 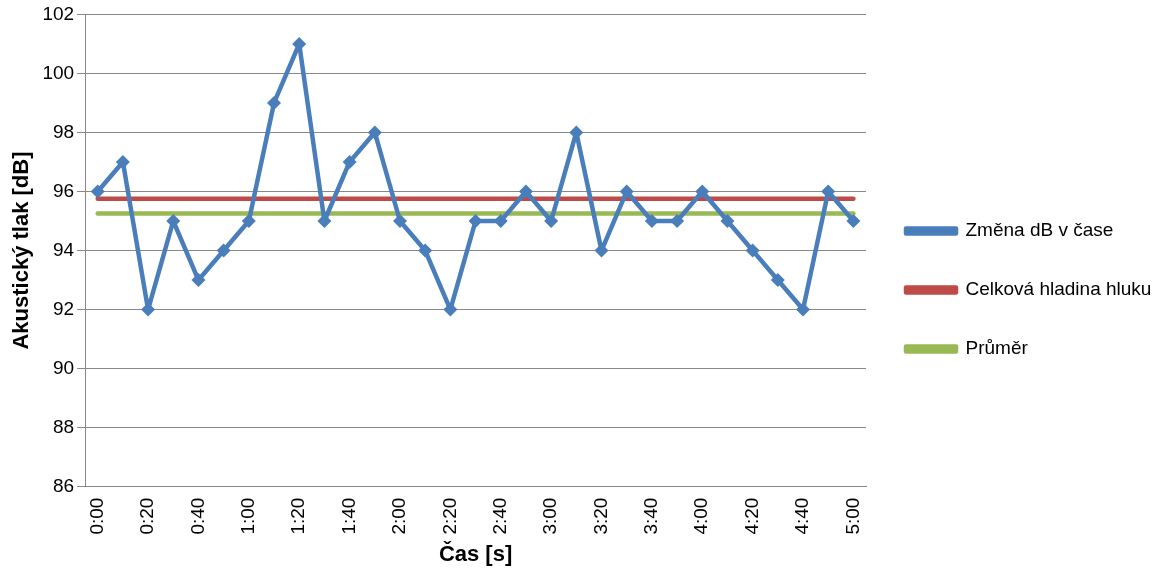 What do you see at coordinates (651, 516) in the screenshot?
I see `x-tick-label: 3:40` at bounding box center [651, 516].